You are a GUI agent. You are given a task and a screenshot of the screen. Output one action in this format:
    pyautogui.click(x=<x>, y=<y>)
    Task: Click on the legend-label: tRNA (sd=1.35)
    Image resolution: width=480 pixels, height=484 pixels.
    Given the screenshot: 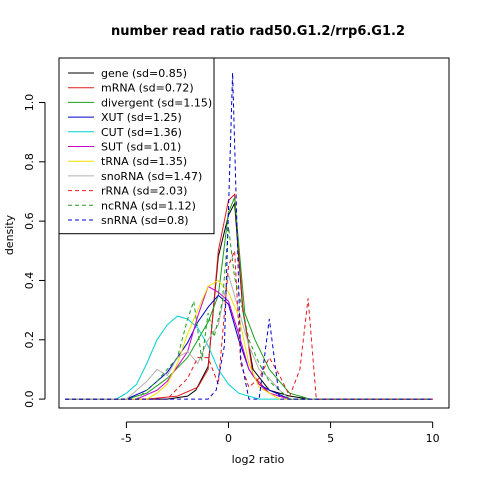 What is the action you would take?
    pyautogui.click(x=144, y=161)
    